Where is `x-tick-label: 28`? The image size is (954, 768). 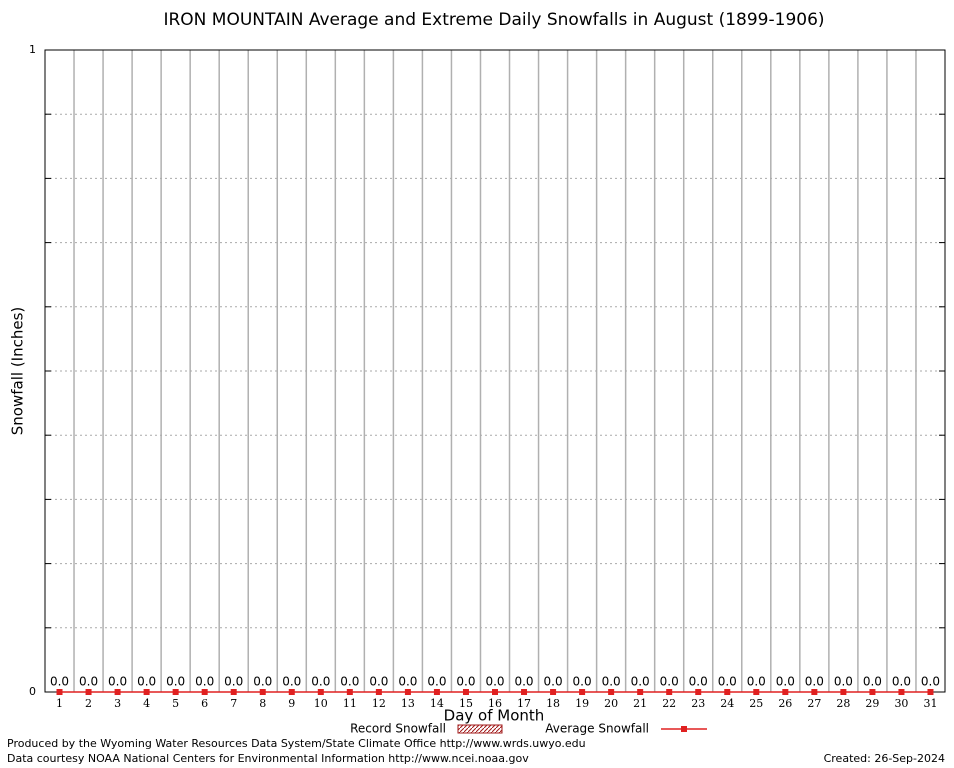 x-tick-label: 28 is located at coordinates (843, 703).